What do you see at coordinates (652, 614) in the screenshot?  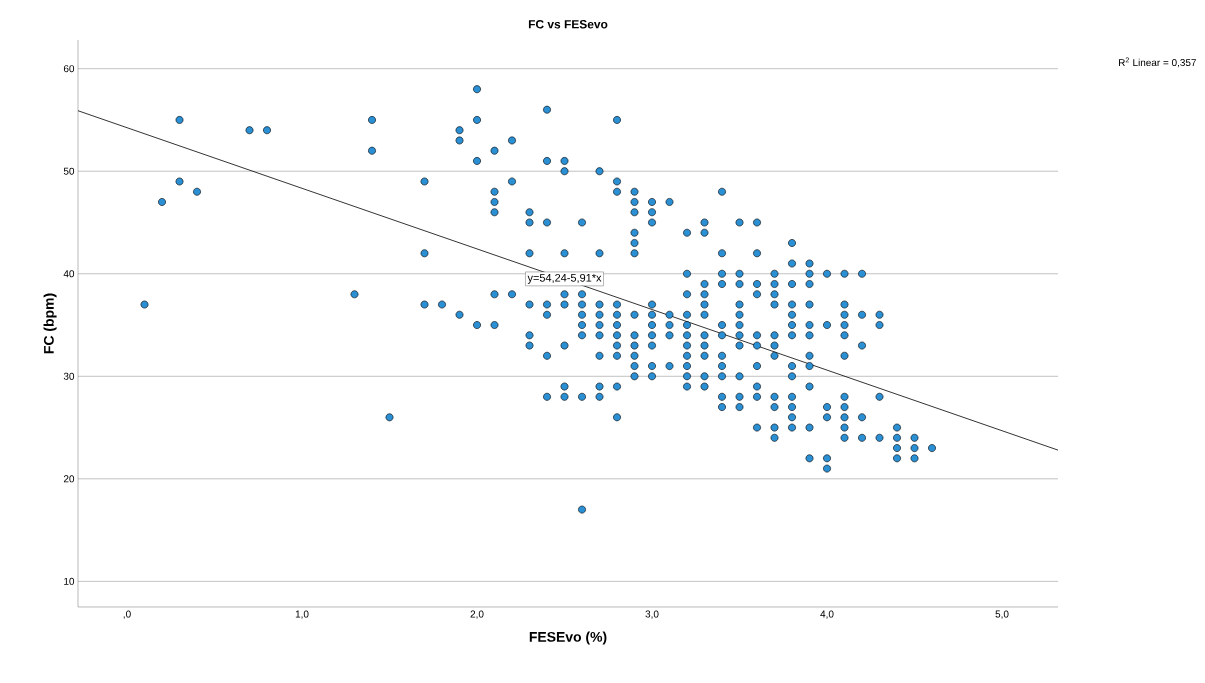 I see `x-tick-label: 3,0` at bounding box center [652, 614].